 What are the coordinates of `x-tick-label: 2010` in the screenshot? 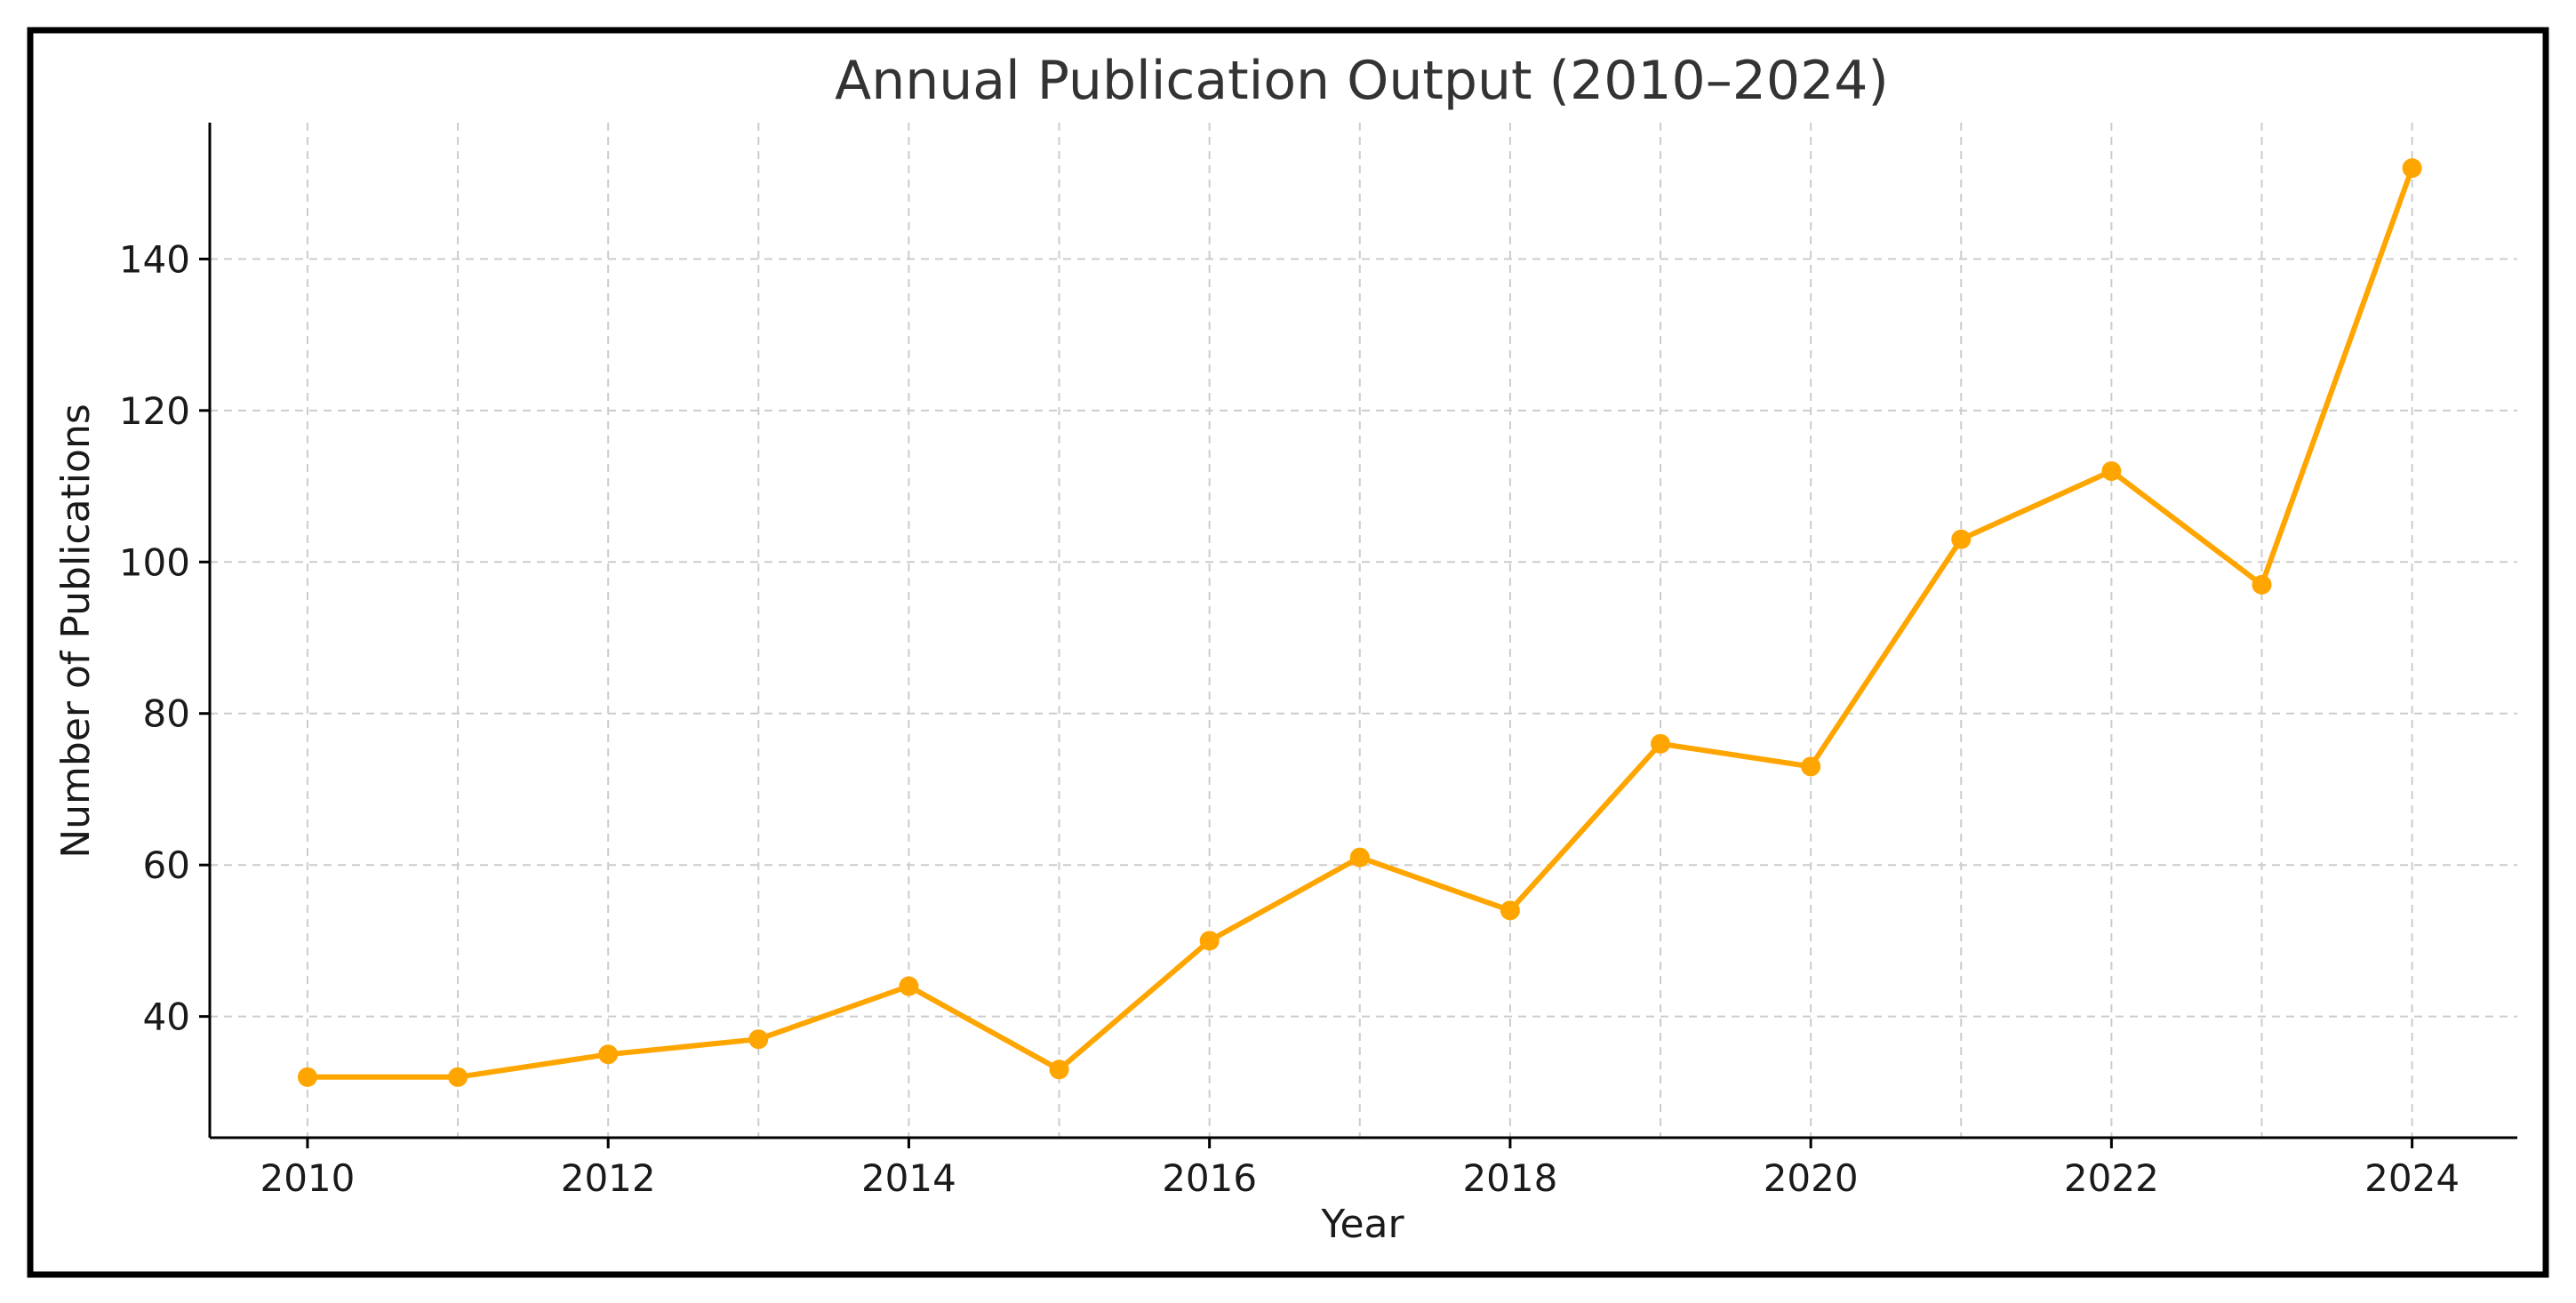 It's located at (307, 1178).